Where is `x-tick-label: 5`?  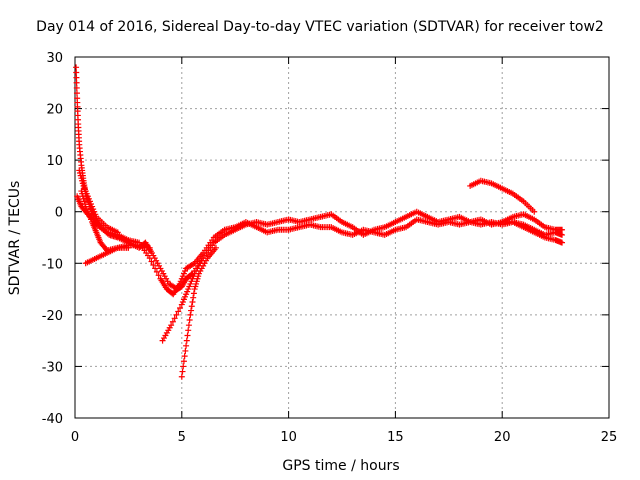 x-tick-label: 5 is located at coordinates (182, 437).